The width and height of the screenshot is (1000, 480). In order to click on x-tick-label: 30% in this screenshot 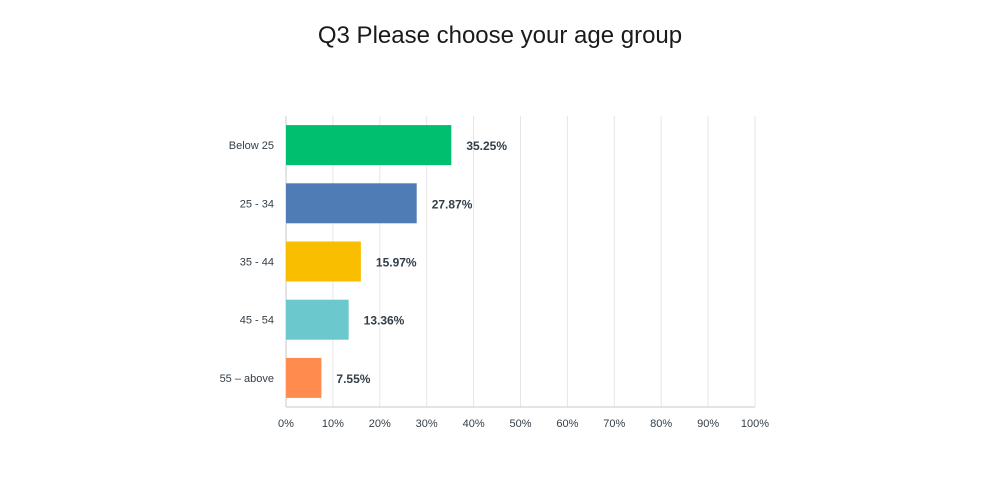, I will do `click(427, 424)`.